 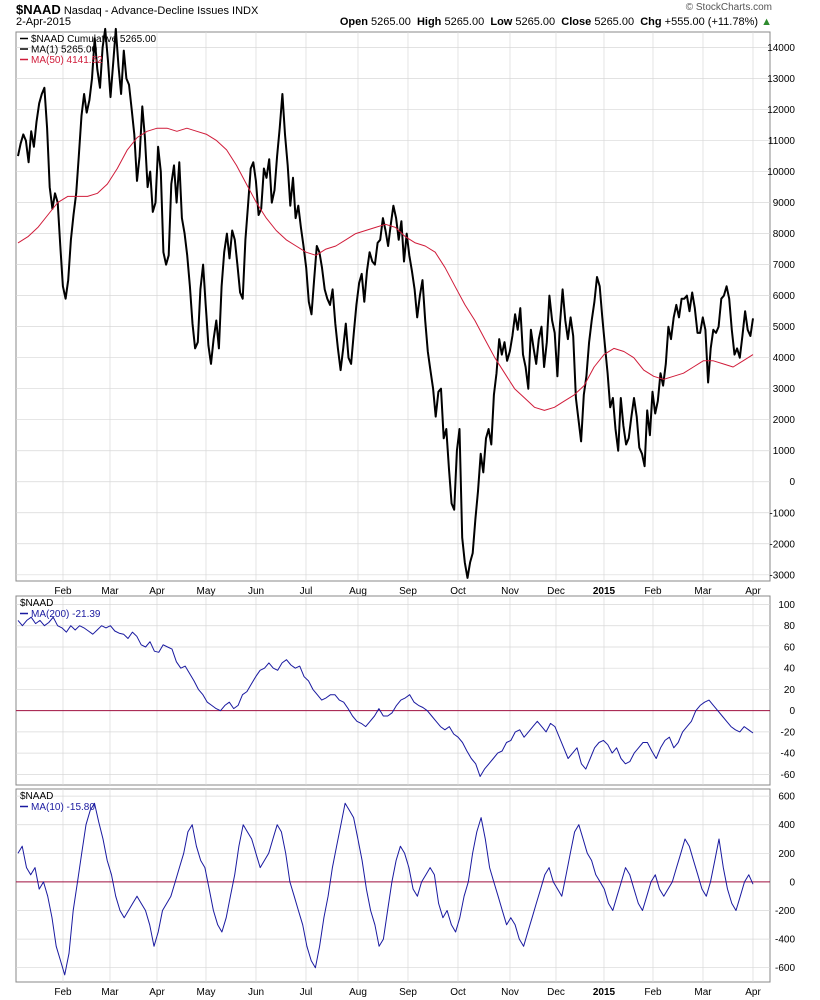 What do you see at coordinates (36, 603) in the screenshot?
I see `osc1-legend-title: $NAAD` at bounding box center [36, 603].